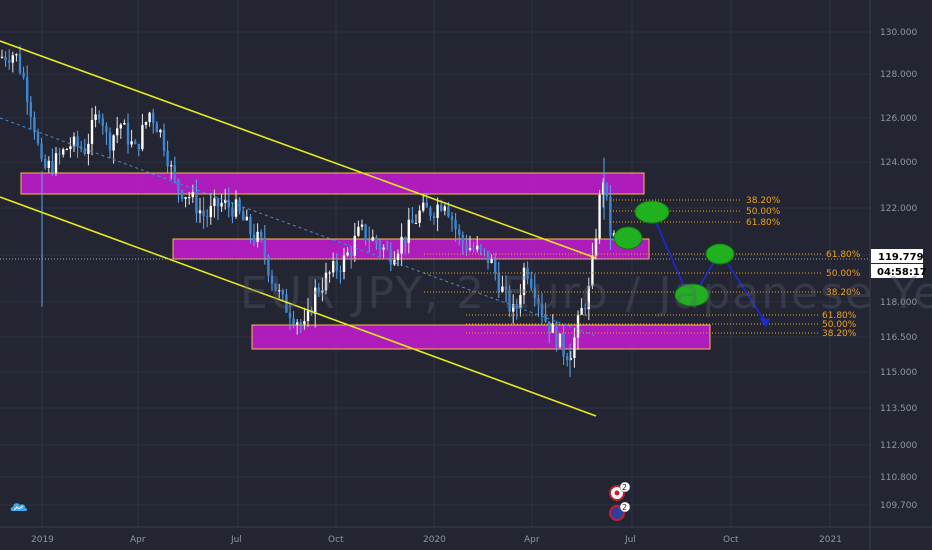  I want to click on y-tick-label: 122.000, so click(898, 209).